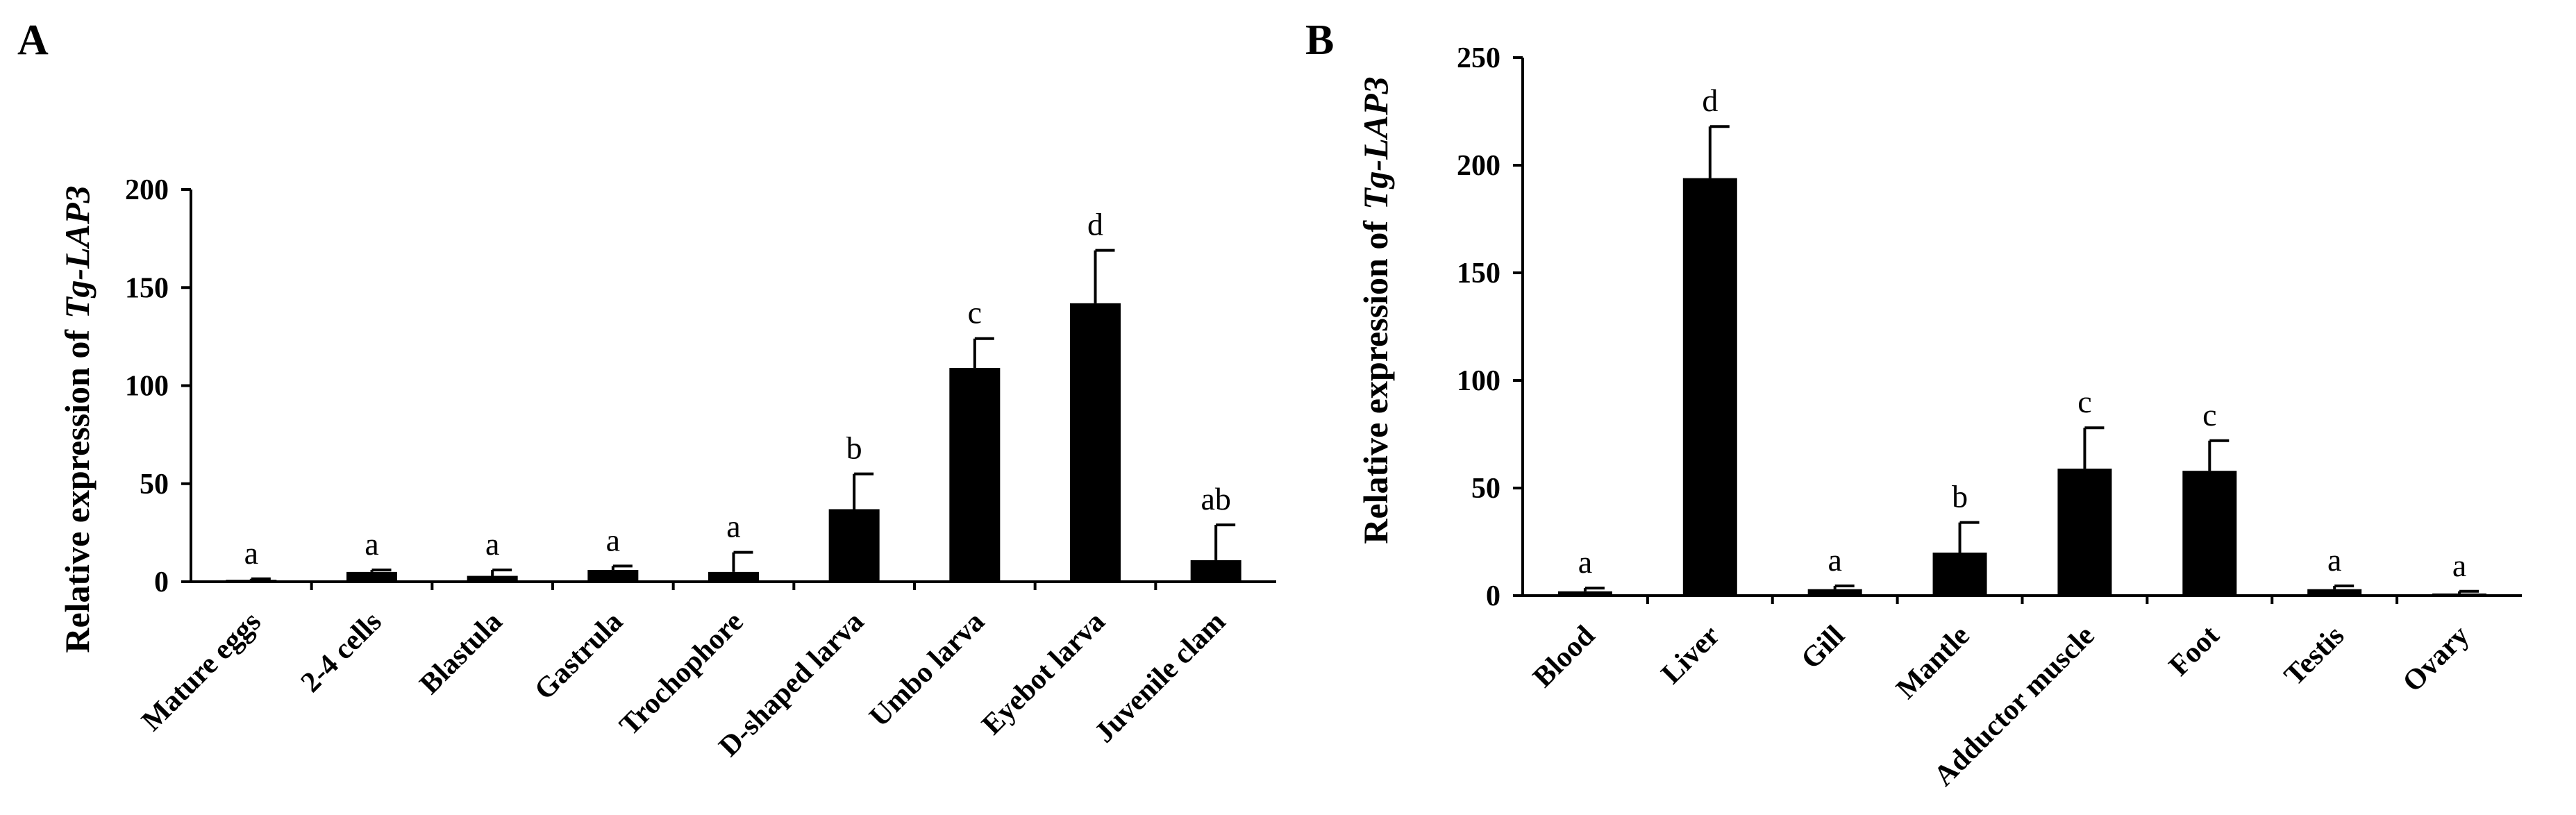 This screenshot has height=815, width=2576. What do you see at coordinates (1375, 143) in the screenshot?
I see `panel-b-y-axis-label-gene: Tg-LAP3` at bounding box center [1375, 143].